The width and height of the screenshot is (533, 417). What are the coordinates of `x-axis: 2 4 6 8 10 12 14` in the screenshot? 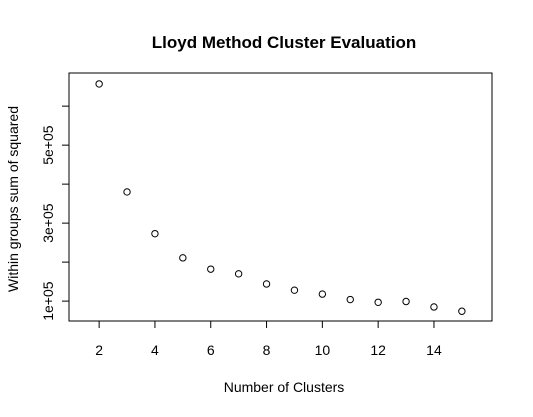 It's located at (268, 339).